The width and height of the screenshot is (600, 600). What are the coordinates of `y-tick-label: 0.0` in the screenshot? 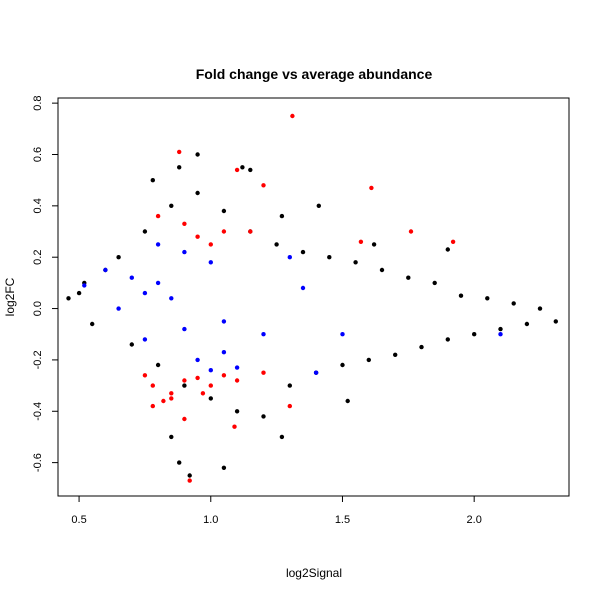 It's located at (38, 308).